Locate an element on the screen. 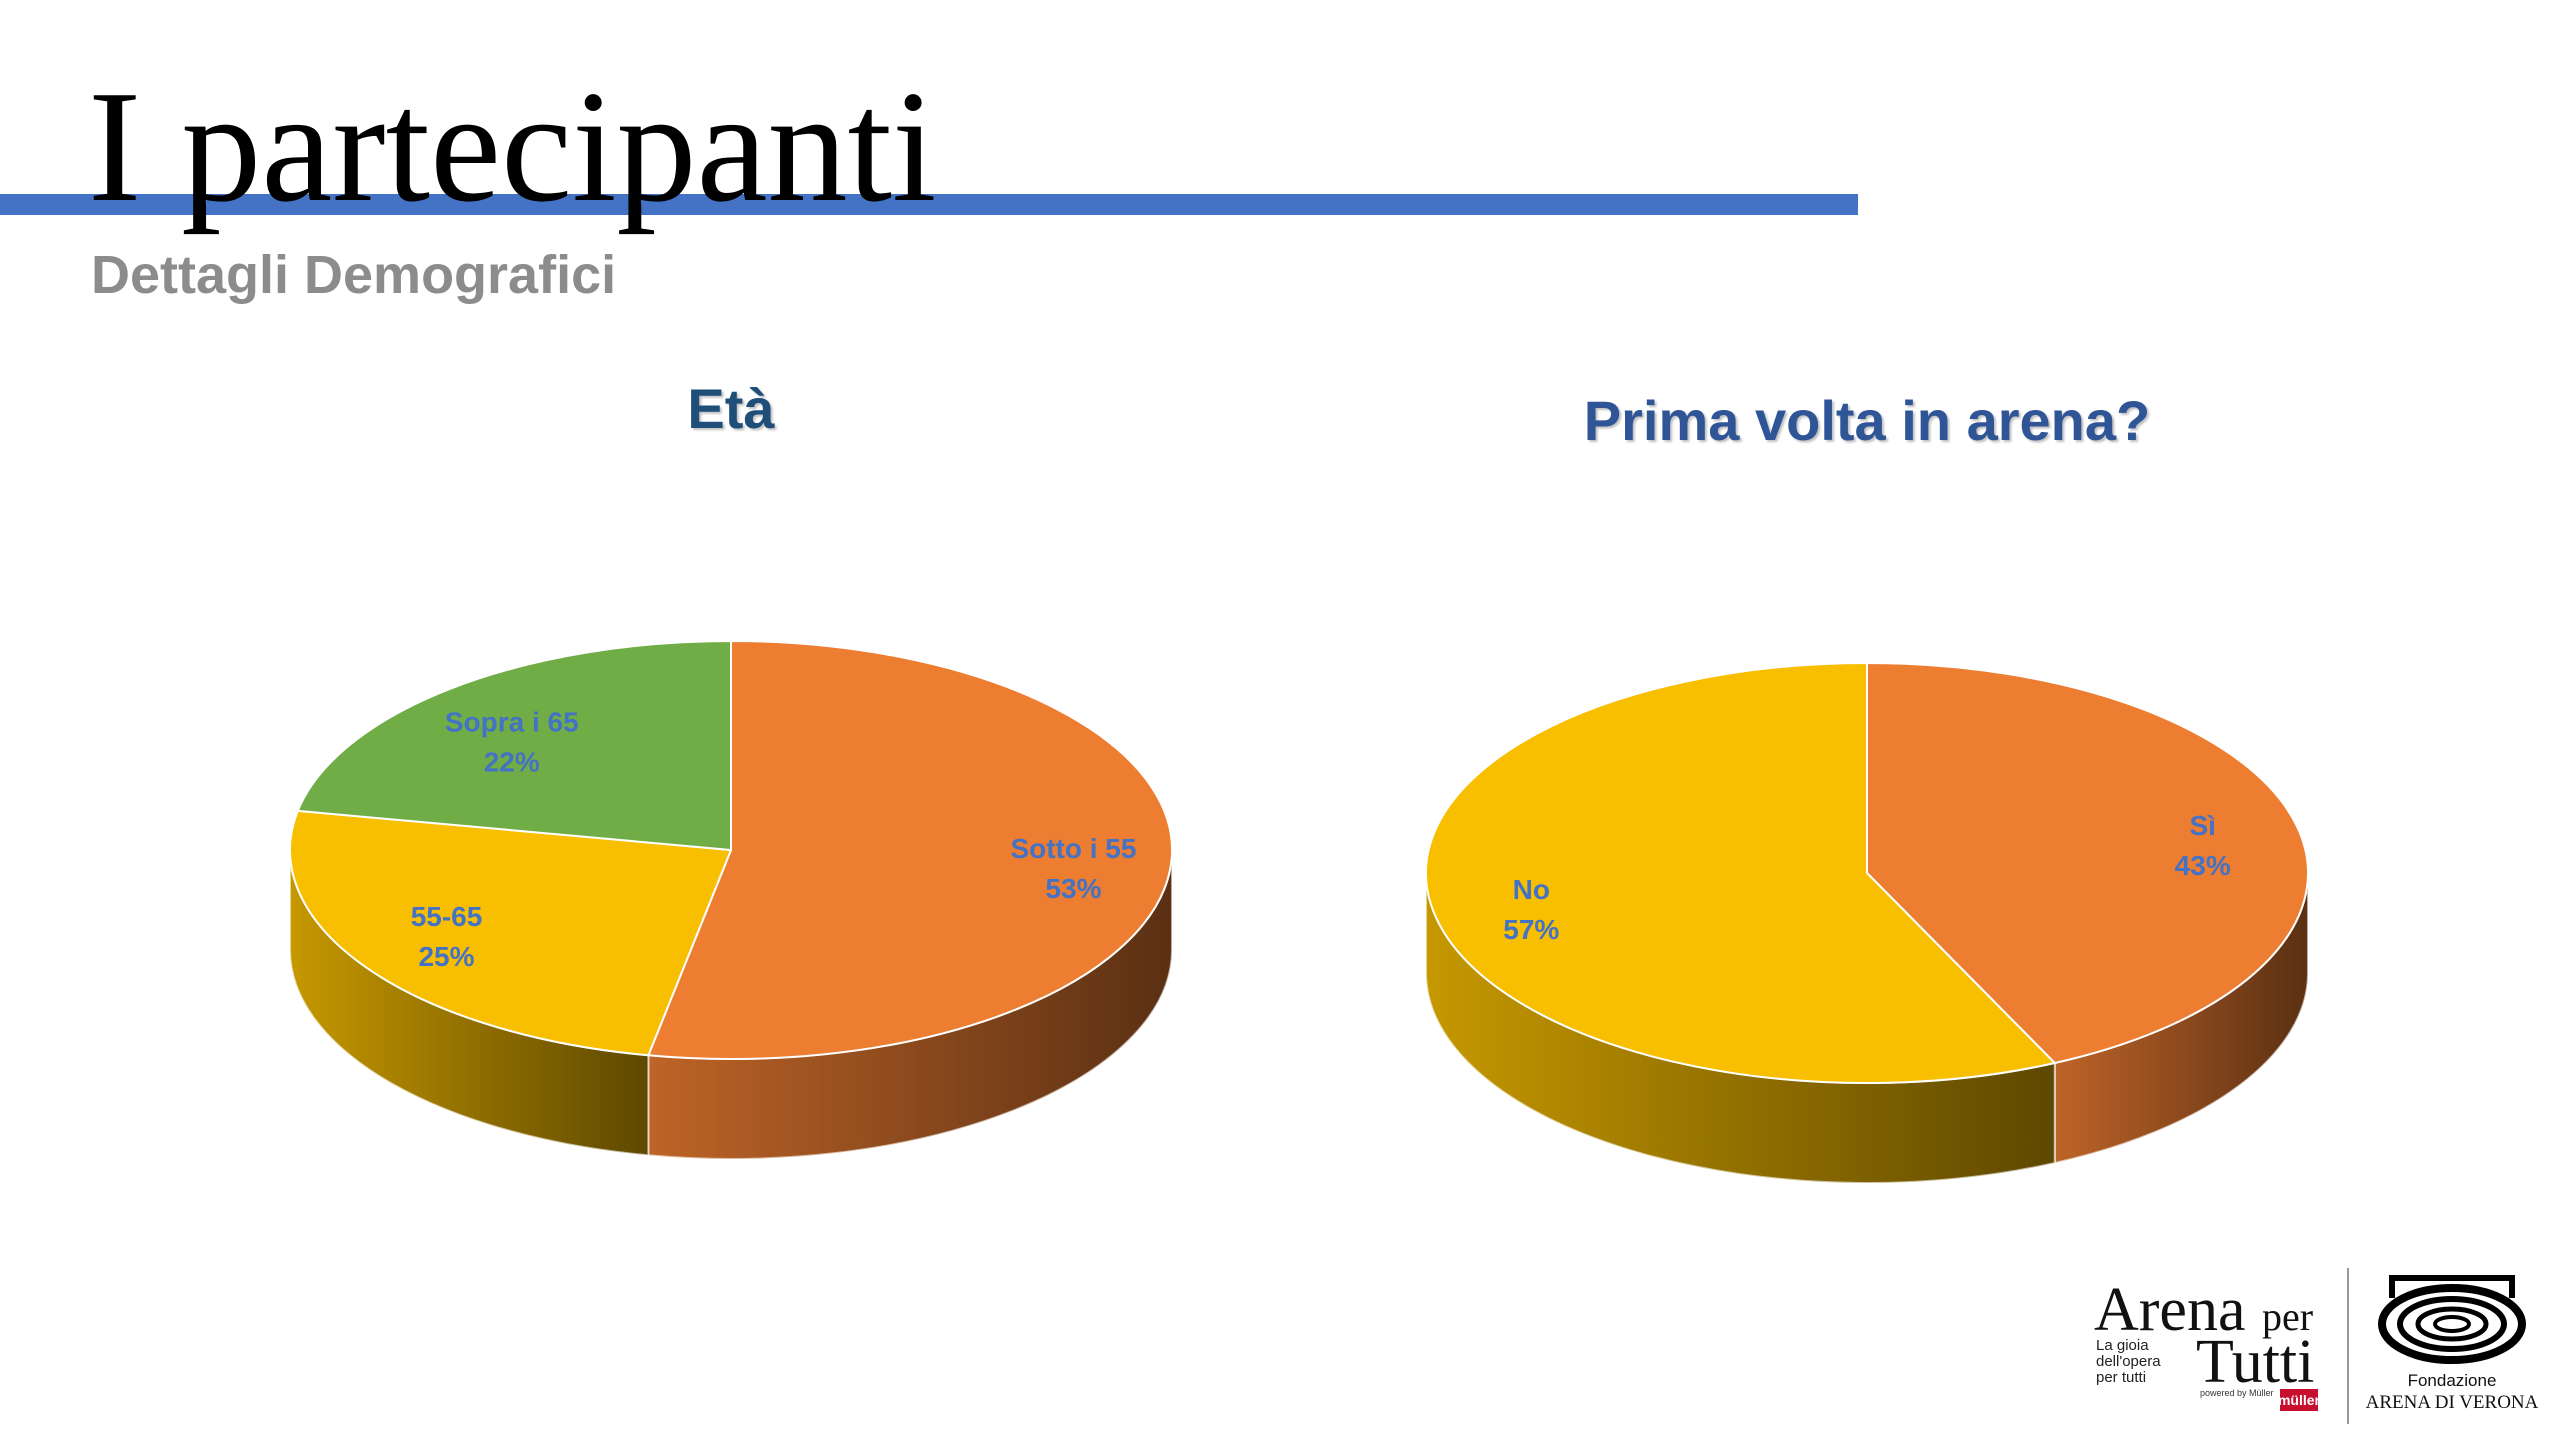  pie-label: 55-65 is located at coordinates (447, 916).